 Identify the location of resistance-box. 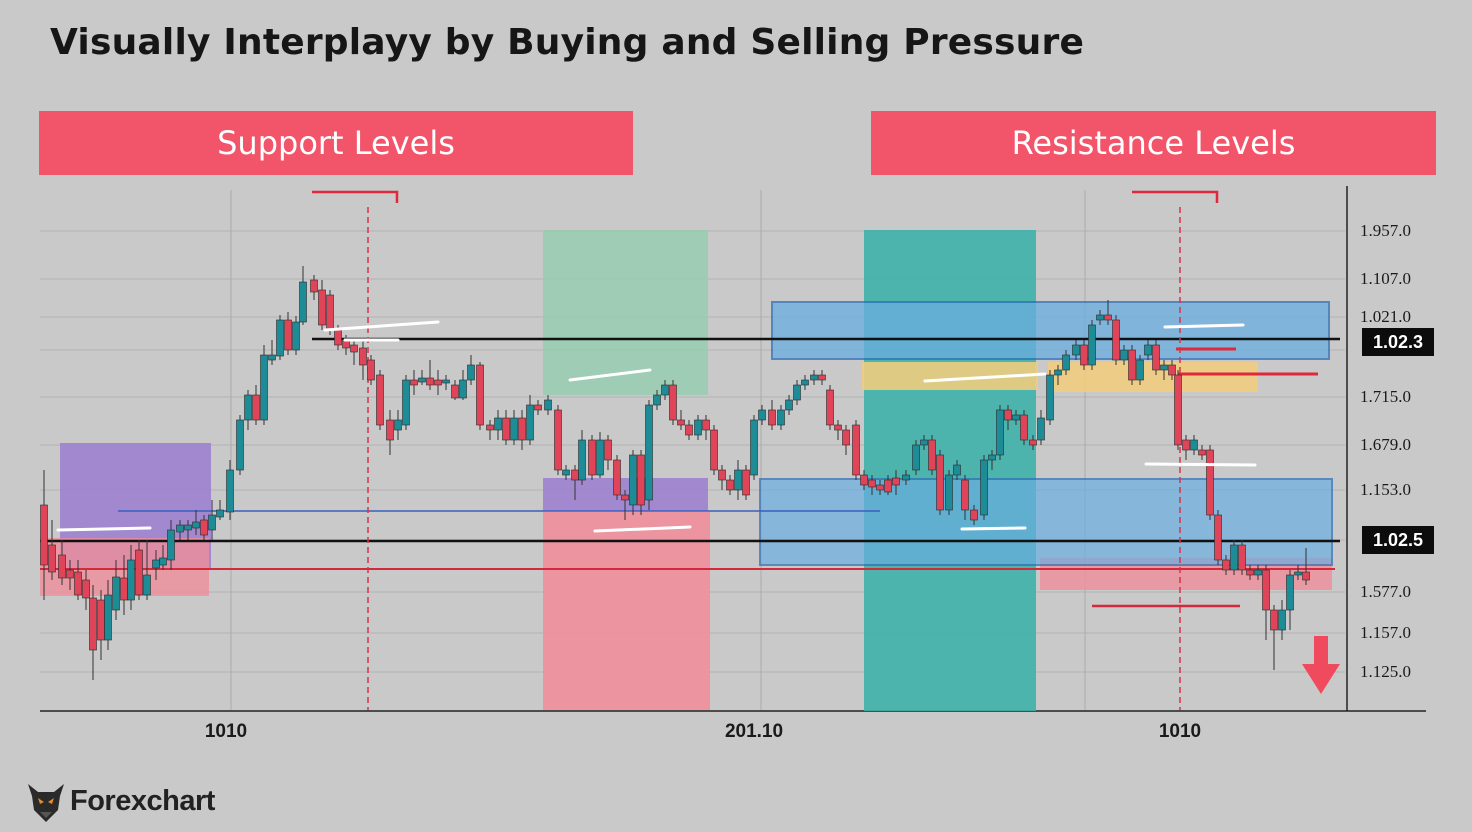
(1050, 330).